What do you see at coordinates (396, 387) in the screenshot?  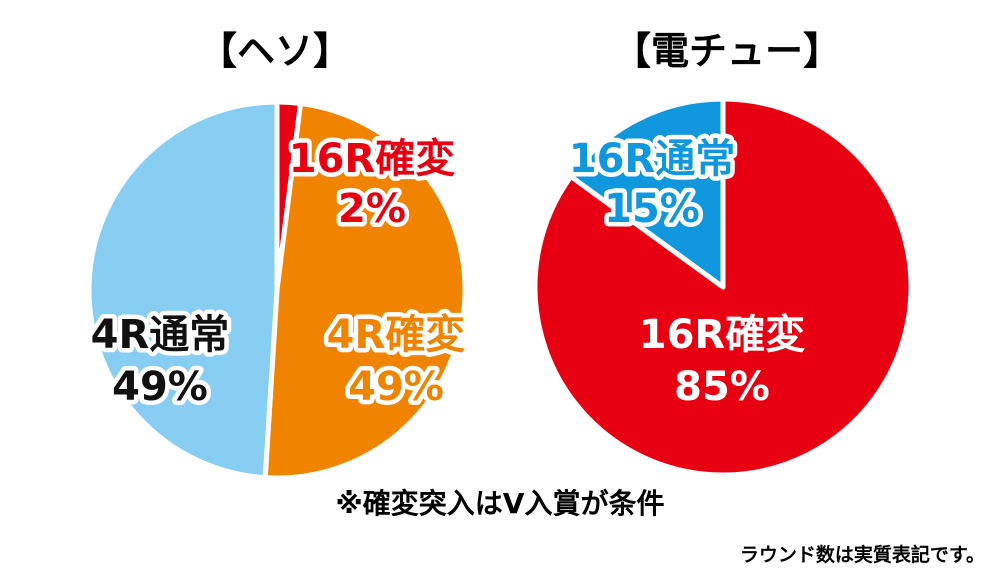 I see `heso-4r-kakuhen-value: 49%` at bounding box center [396, 387].